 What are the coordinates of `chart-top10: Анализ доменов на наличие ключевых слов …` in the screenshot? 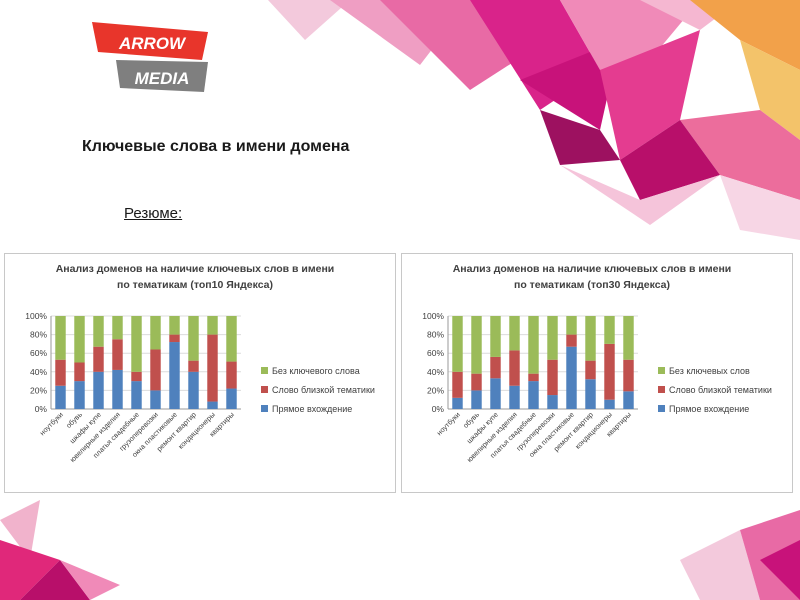 It's located at (200, 363).